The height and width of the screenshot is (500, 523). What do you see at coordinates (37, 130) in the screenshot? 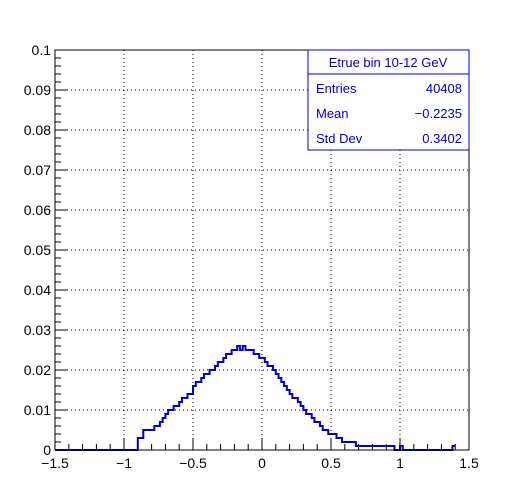
I see `y-tick-label: 0.08` at bounding box center [37, 130].